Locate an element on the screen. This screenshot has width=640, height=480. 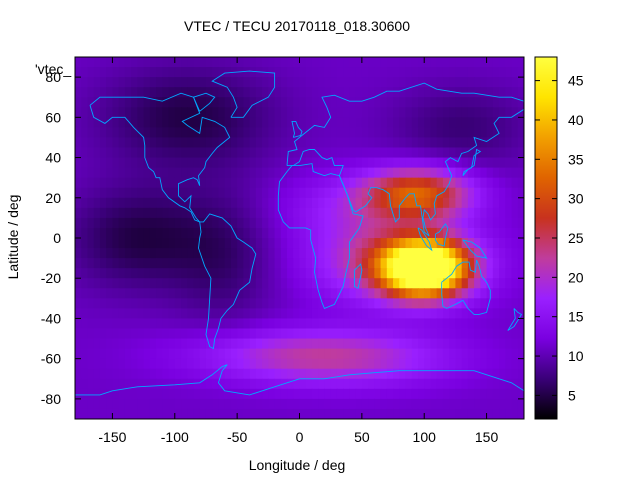
colorbar-tick-label: 15 is located at coordinates (576, 317).